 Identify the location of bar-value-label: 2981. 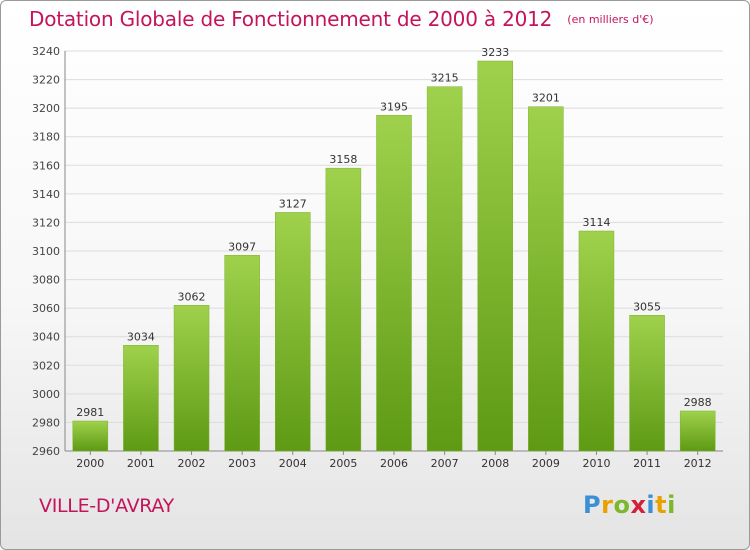
(90, 412).